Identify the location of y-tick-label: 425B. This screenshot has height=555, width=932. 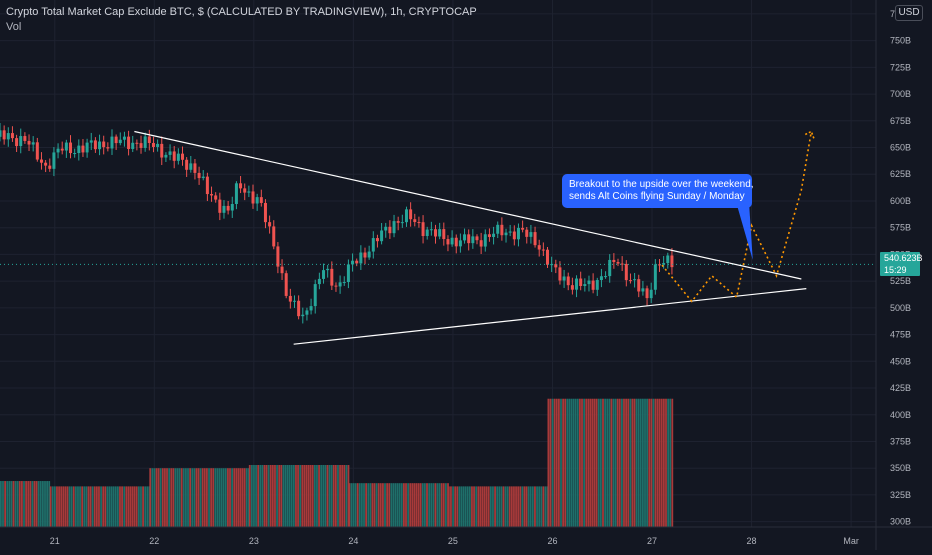
(900, 388).